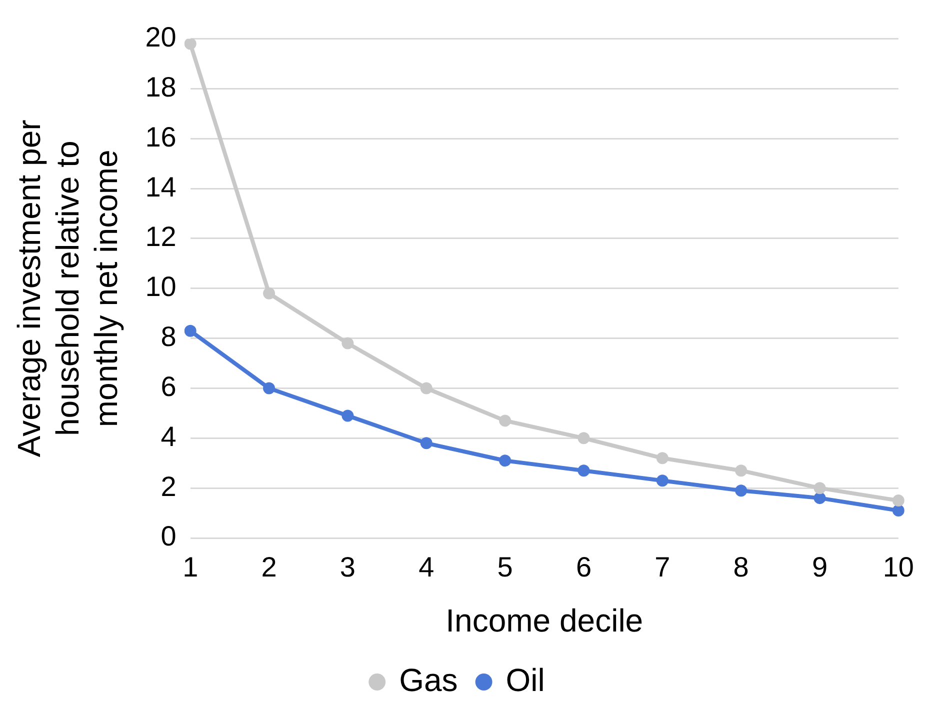 The image size is (942, 717). I want to click on y-tick-label: 10, so click(160, 286).